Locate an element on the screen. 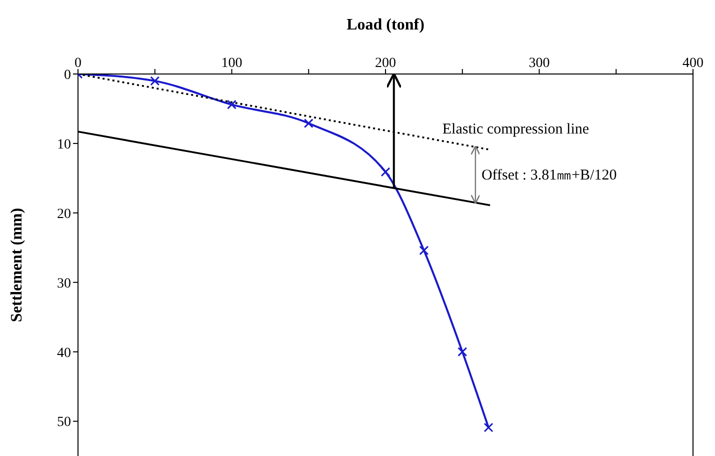 Image resolution: width=715 pixels, height=456 pixels. y-tick-label: 40 is located at coordinates (64, 353).